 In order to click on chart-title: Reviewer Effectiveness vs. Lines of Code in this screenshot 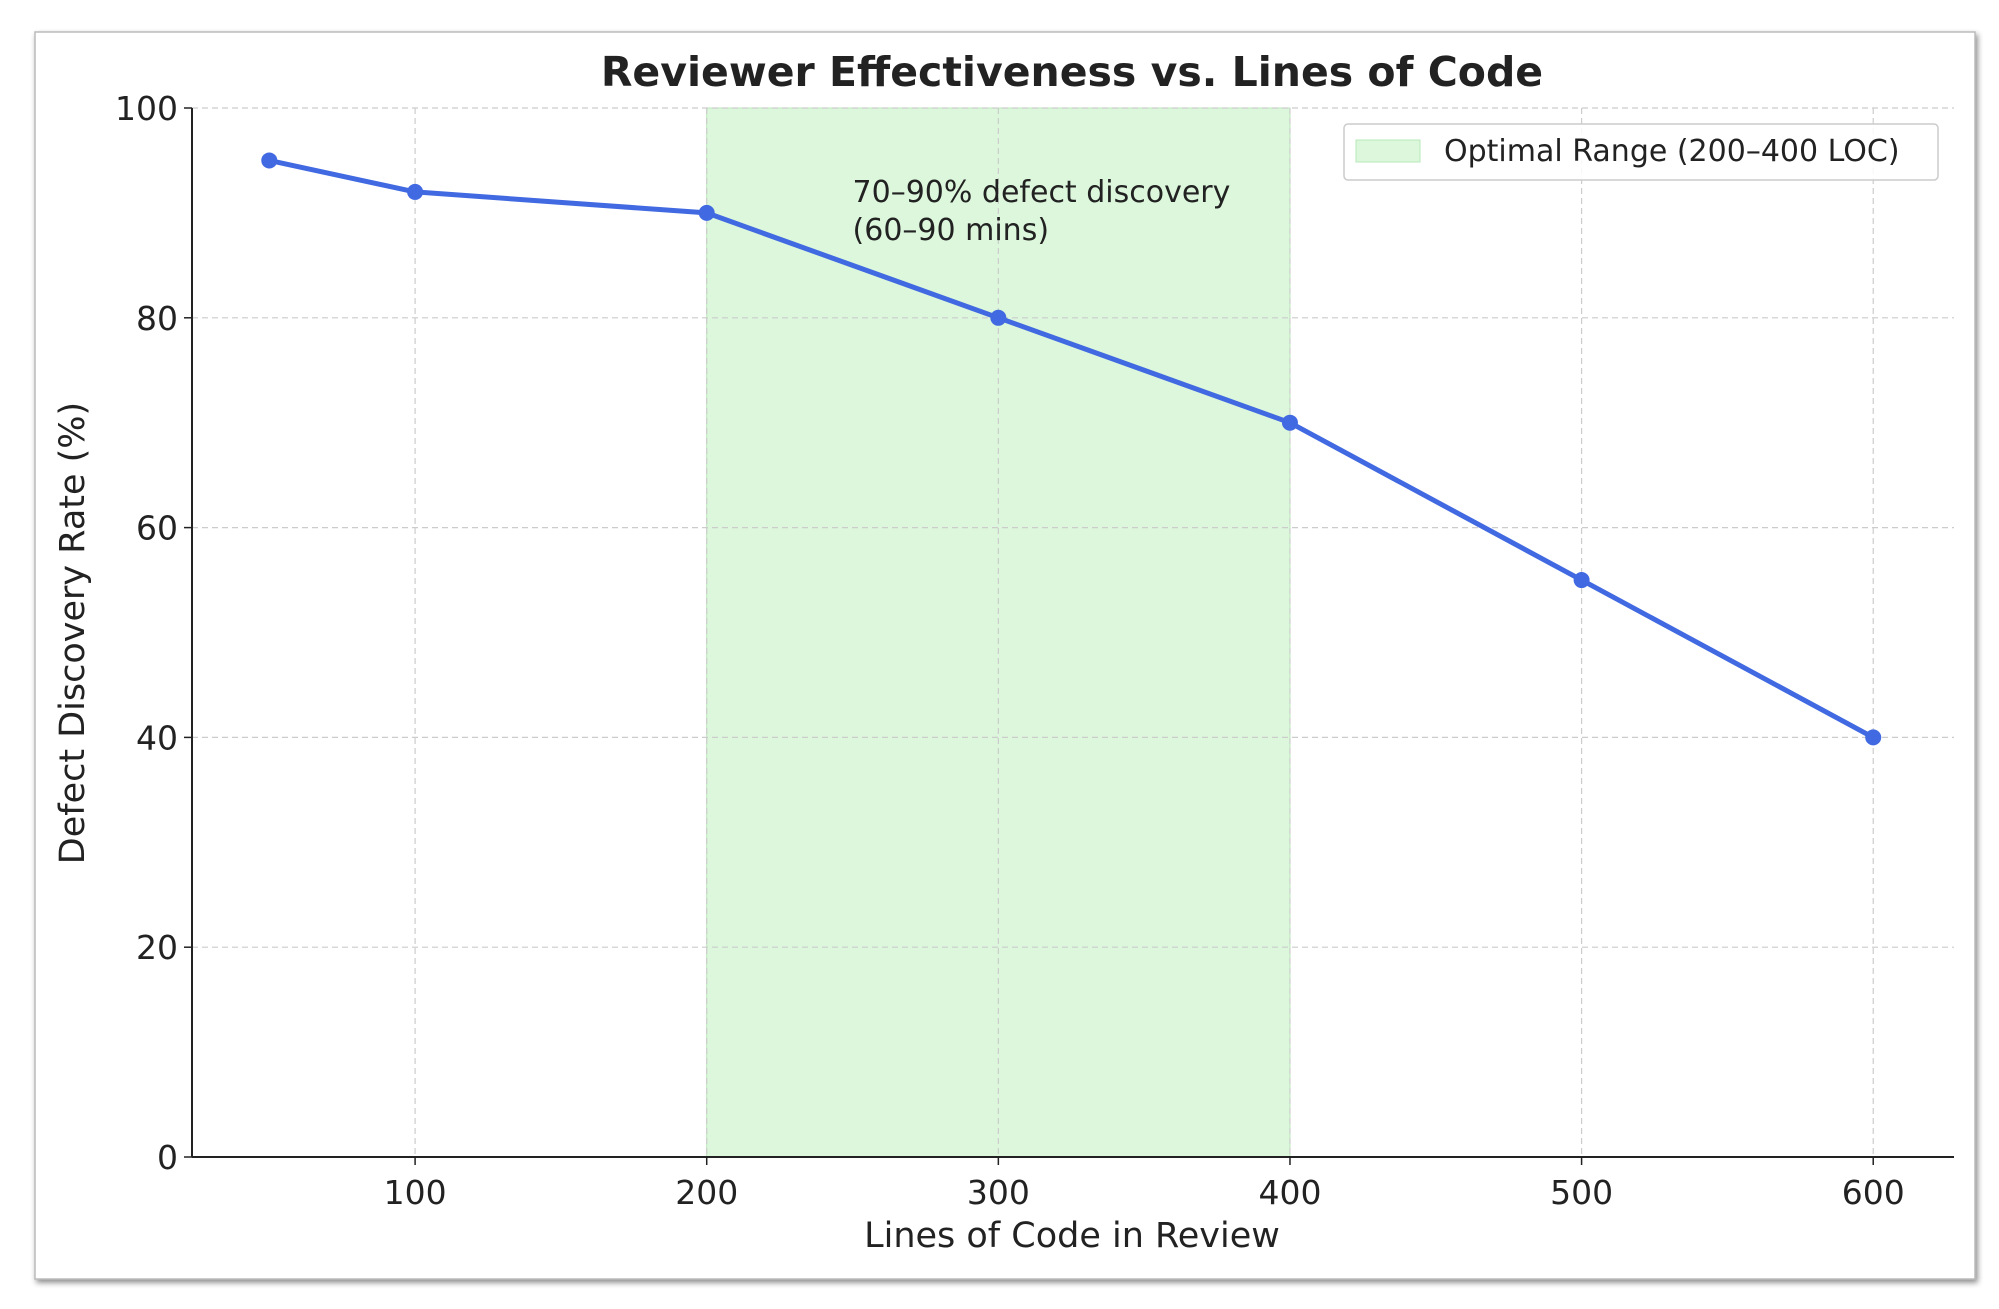, I will do `click(1072, 72)`.